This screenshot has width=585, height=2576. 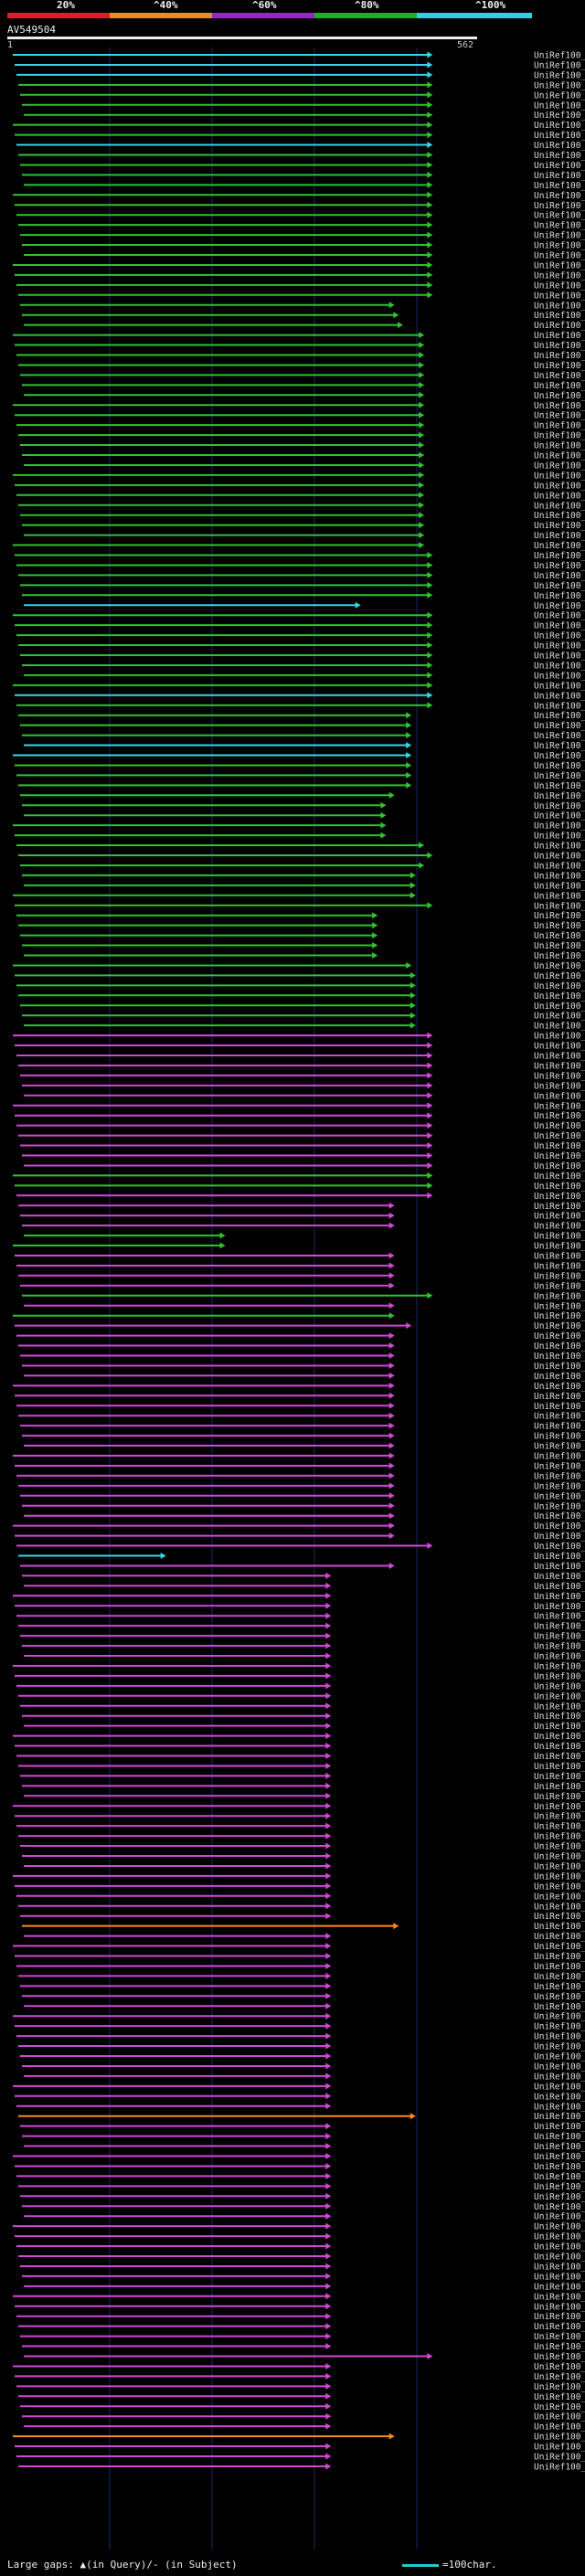 What do you see at coordinates (560, 566) in the screenshot?
I see `hit-label: UniRef100_Q6LXV6` at bounding box center [560, 566].